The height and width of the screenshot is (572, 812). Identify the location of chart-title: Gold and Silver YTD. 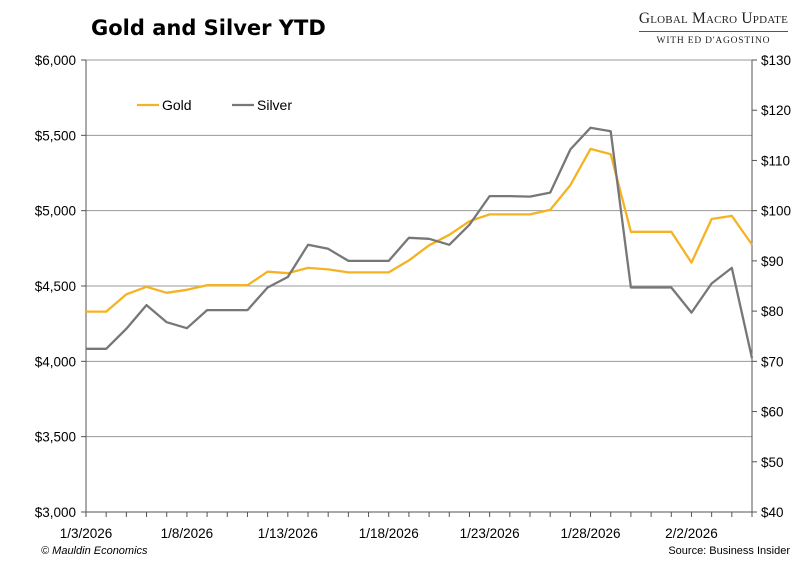
(208, 28).